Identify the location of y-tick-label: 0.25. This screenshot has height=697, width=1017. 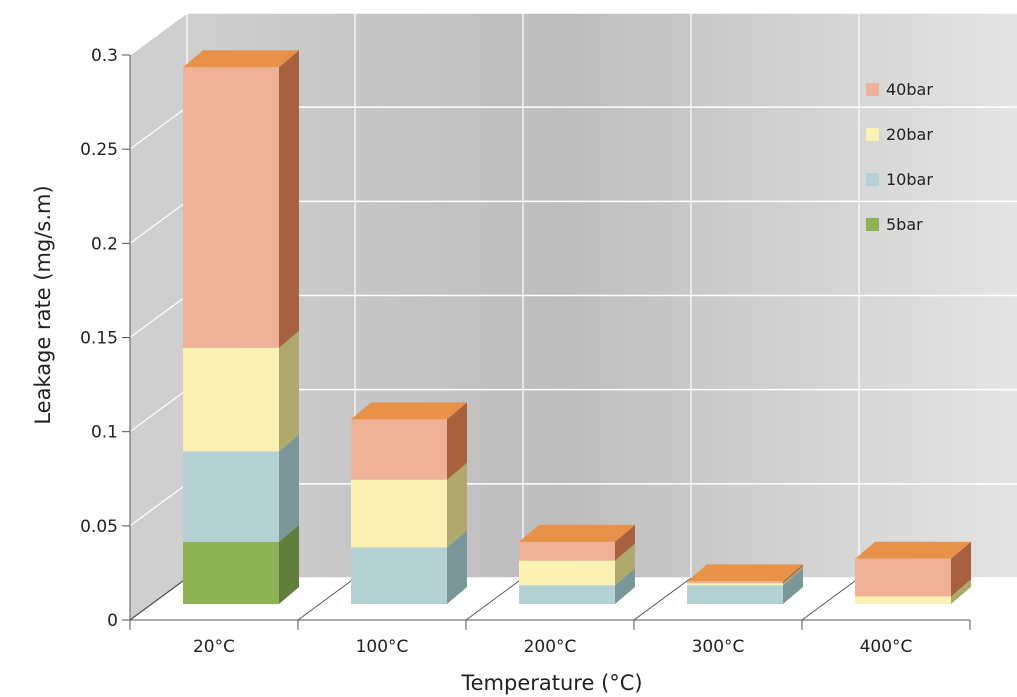
(99, 150).